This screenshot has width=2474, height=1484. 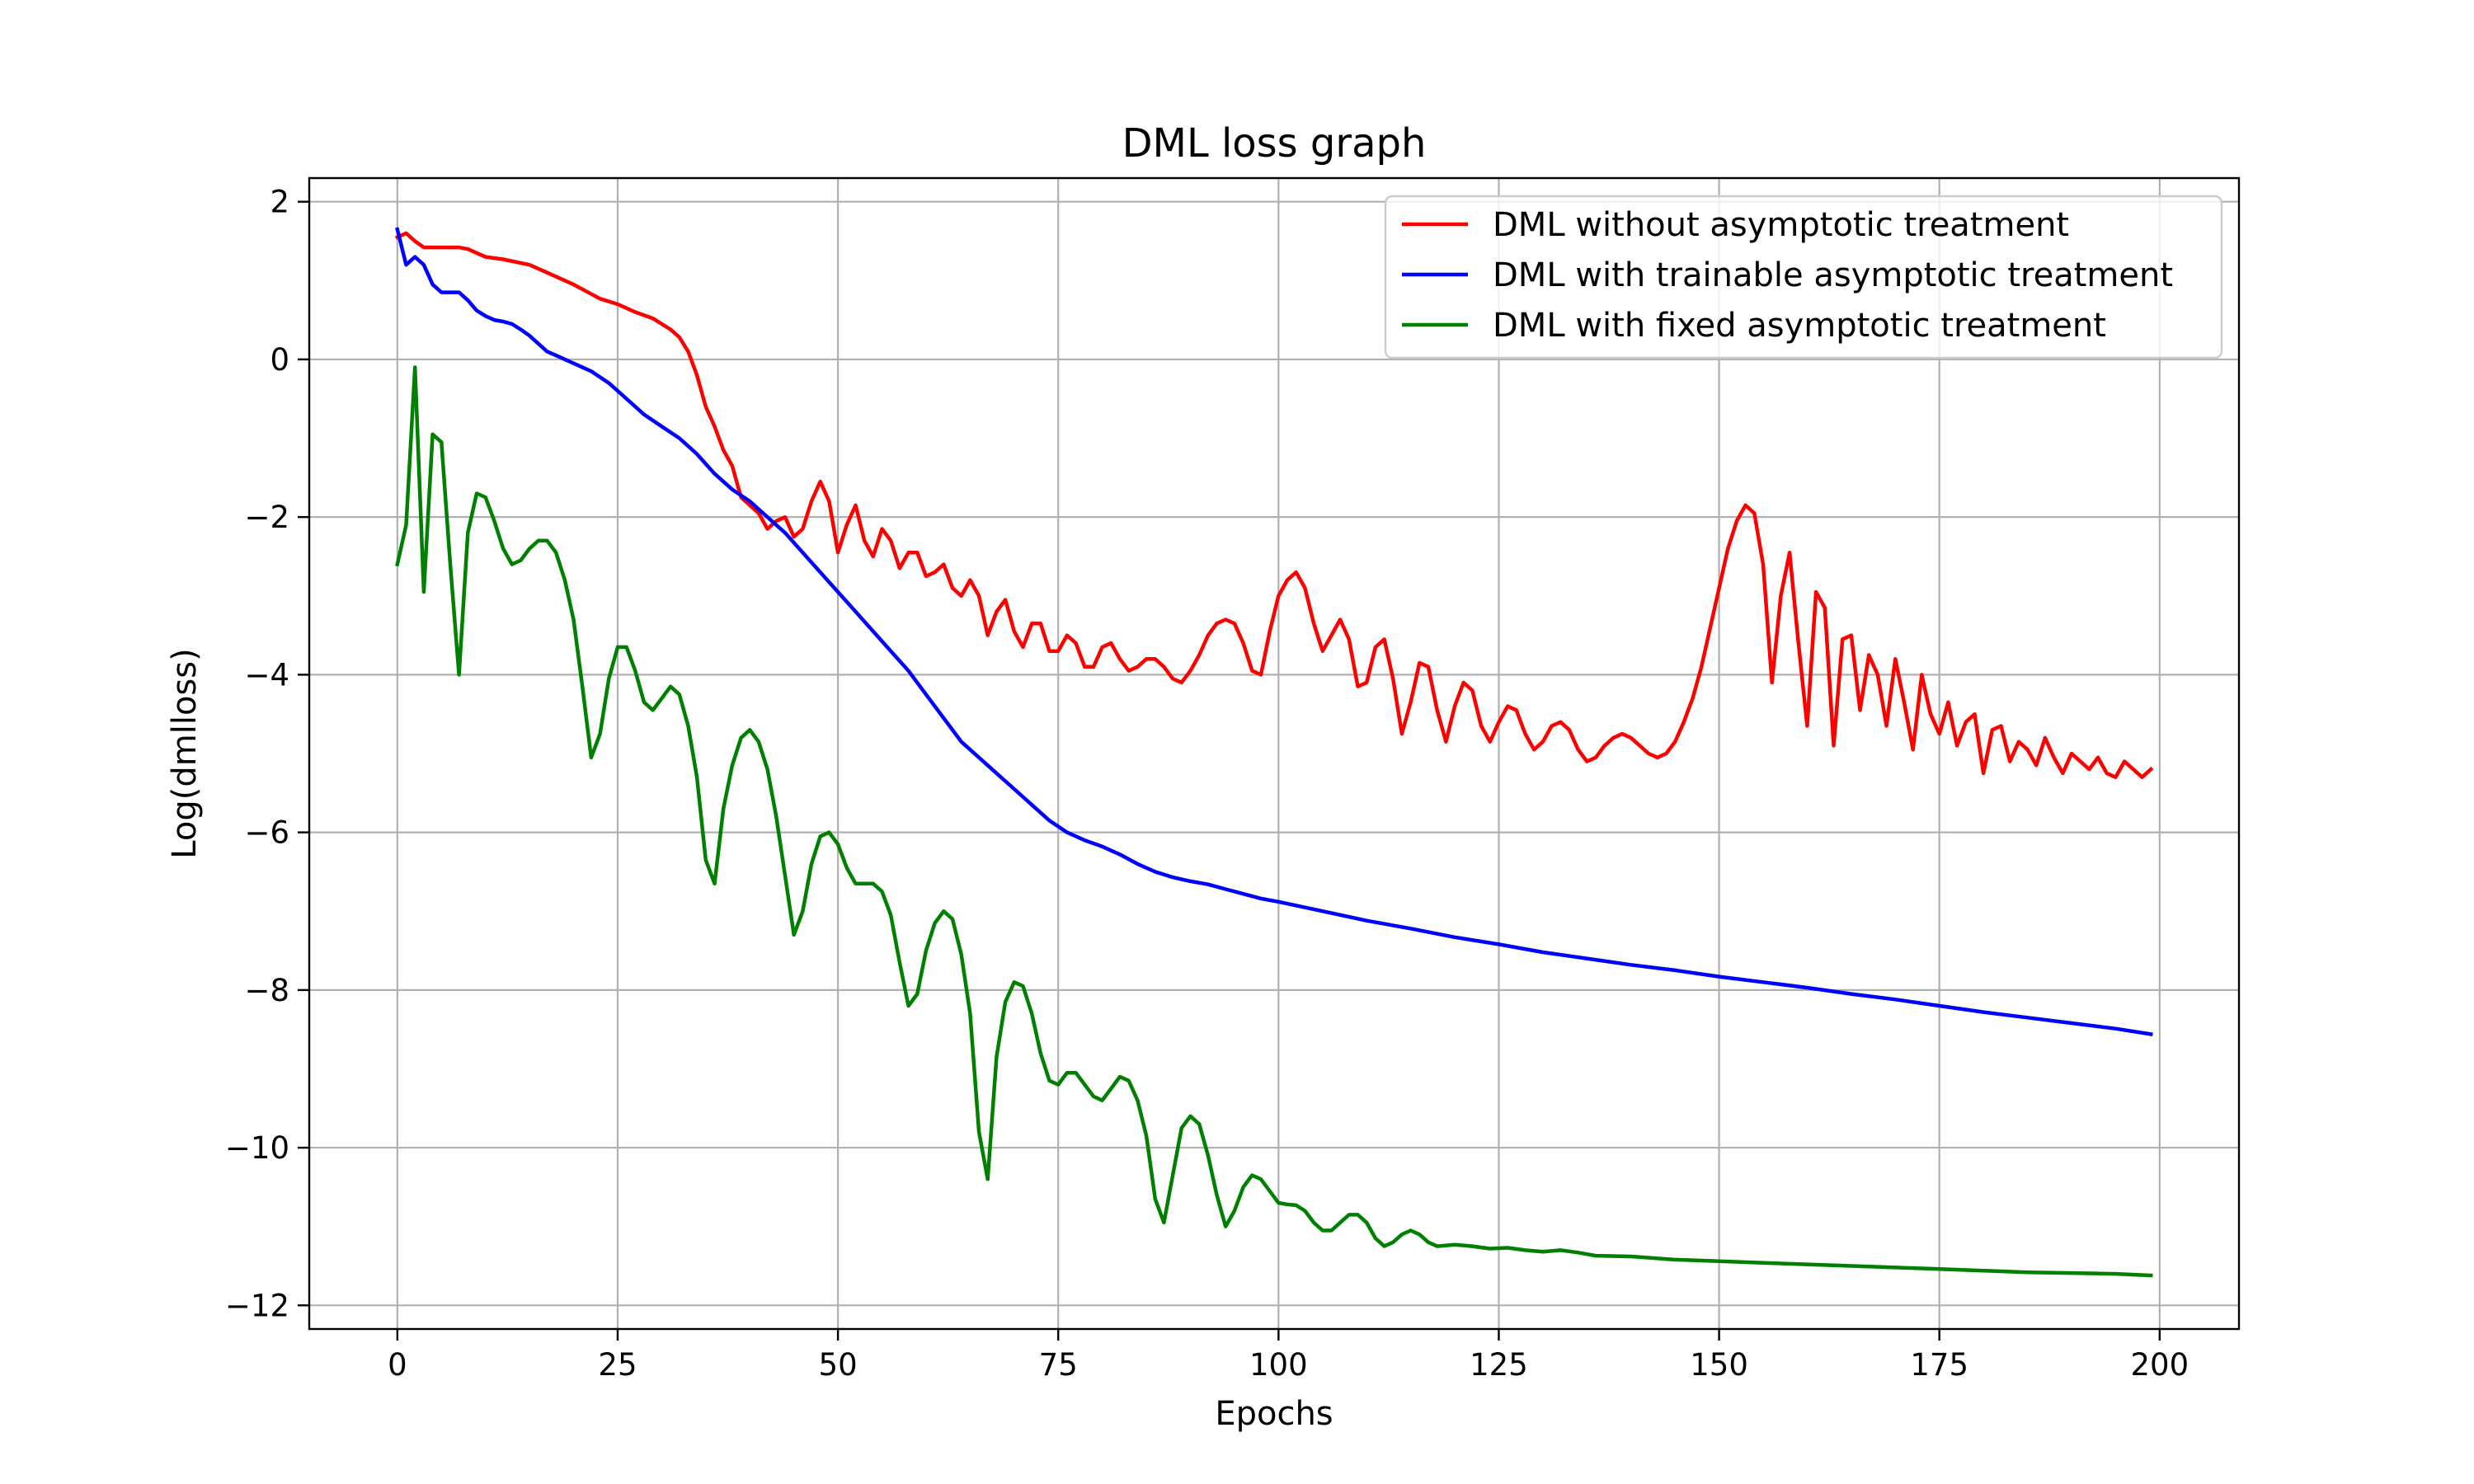 I want to click on x-tick-label: 25, so click(x=617, y=1365).